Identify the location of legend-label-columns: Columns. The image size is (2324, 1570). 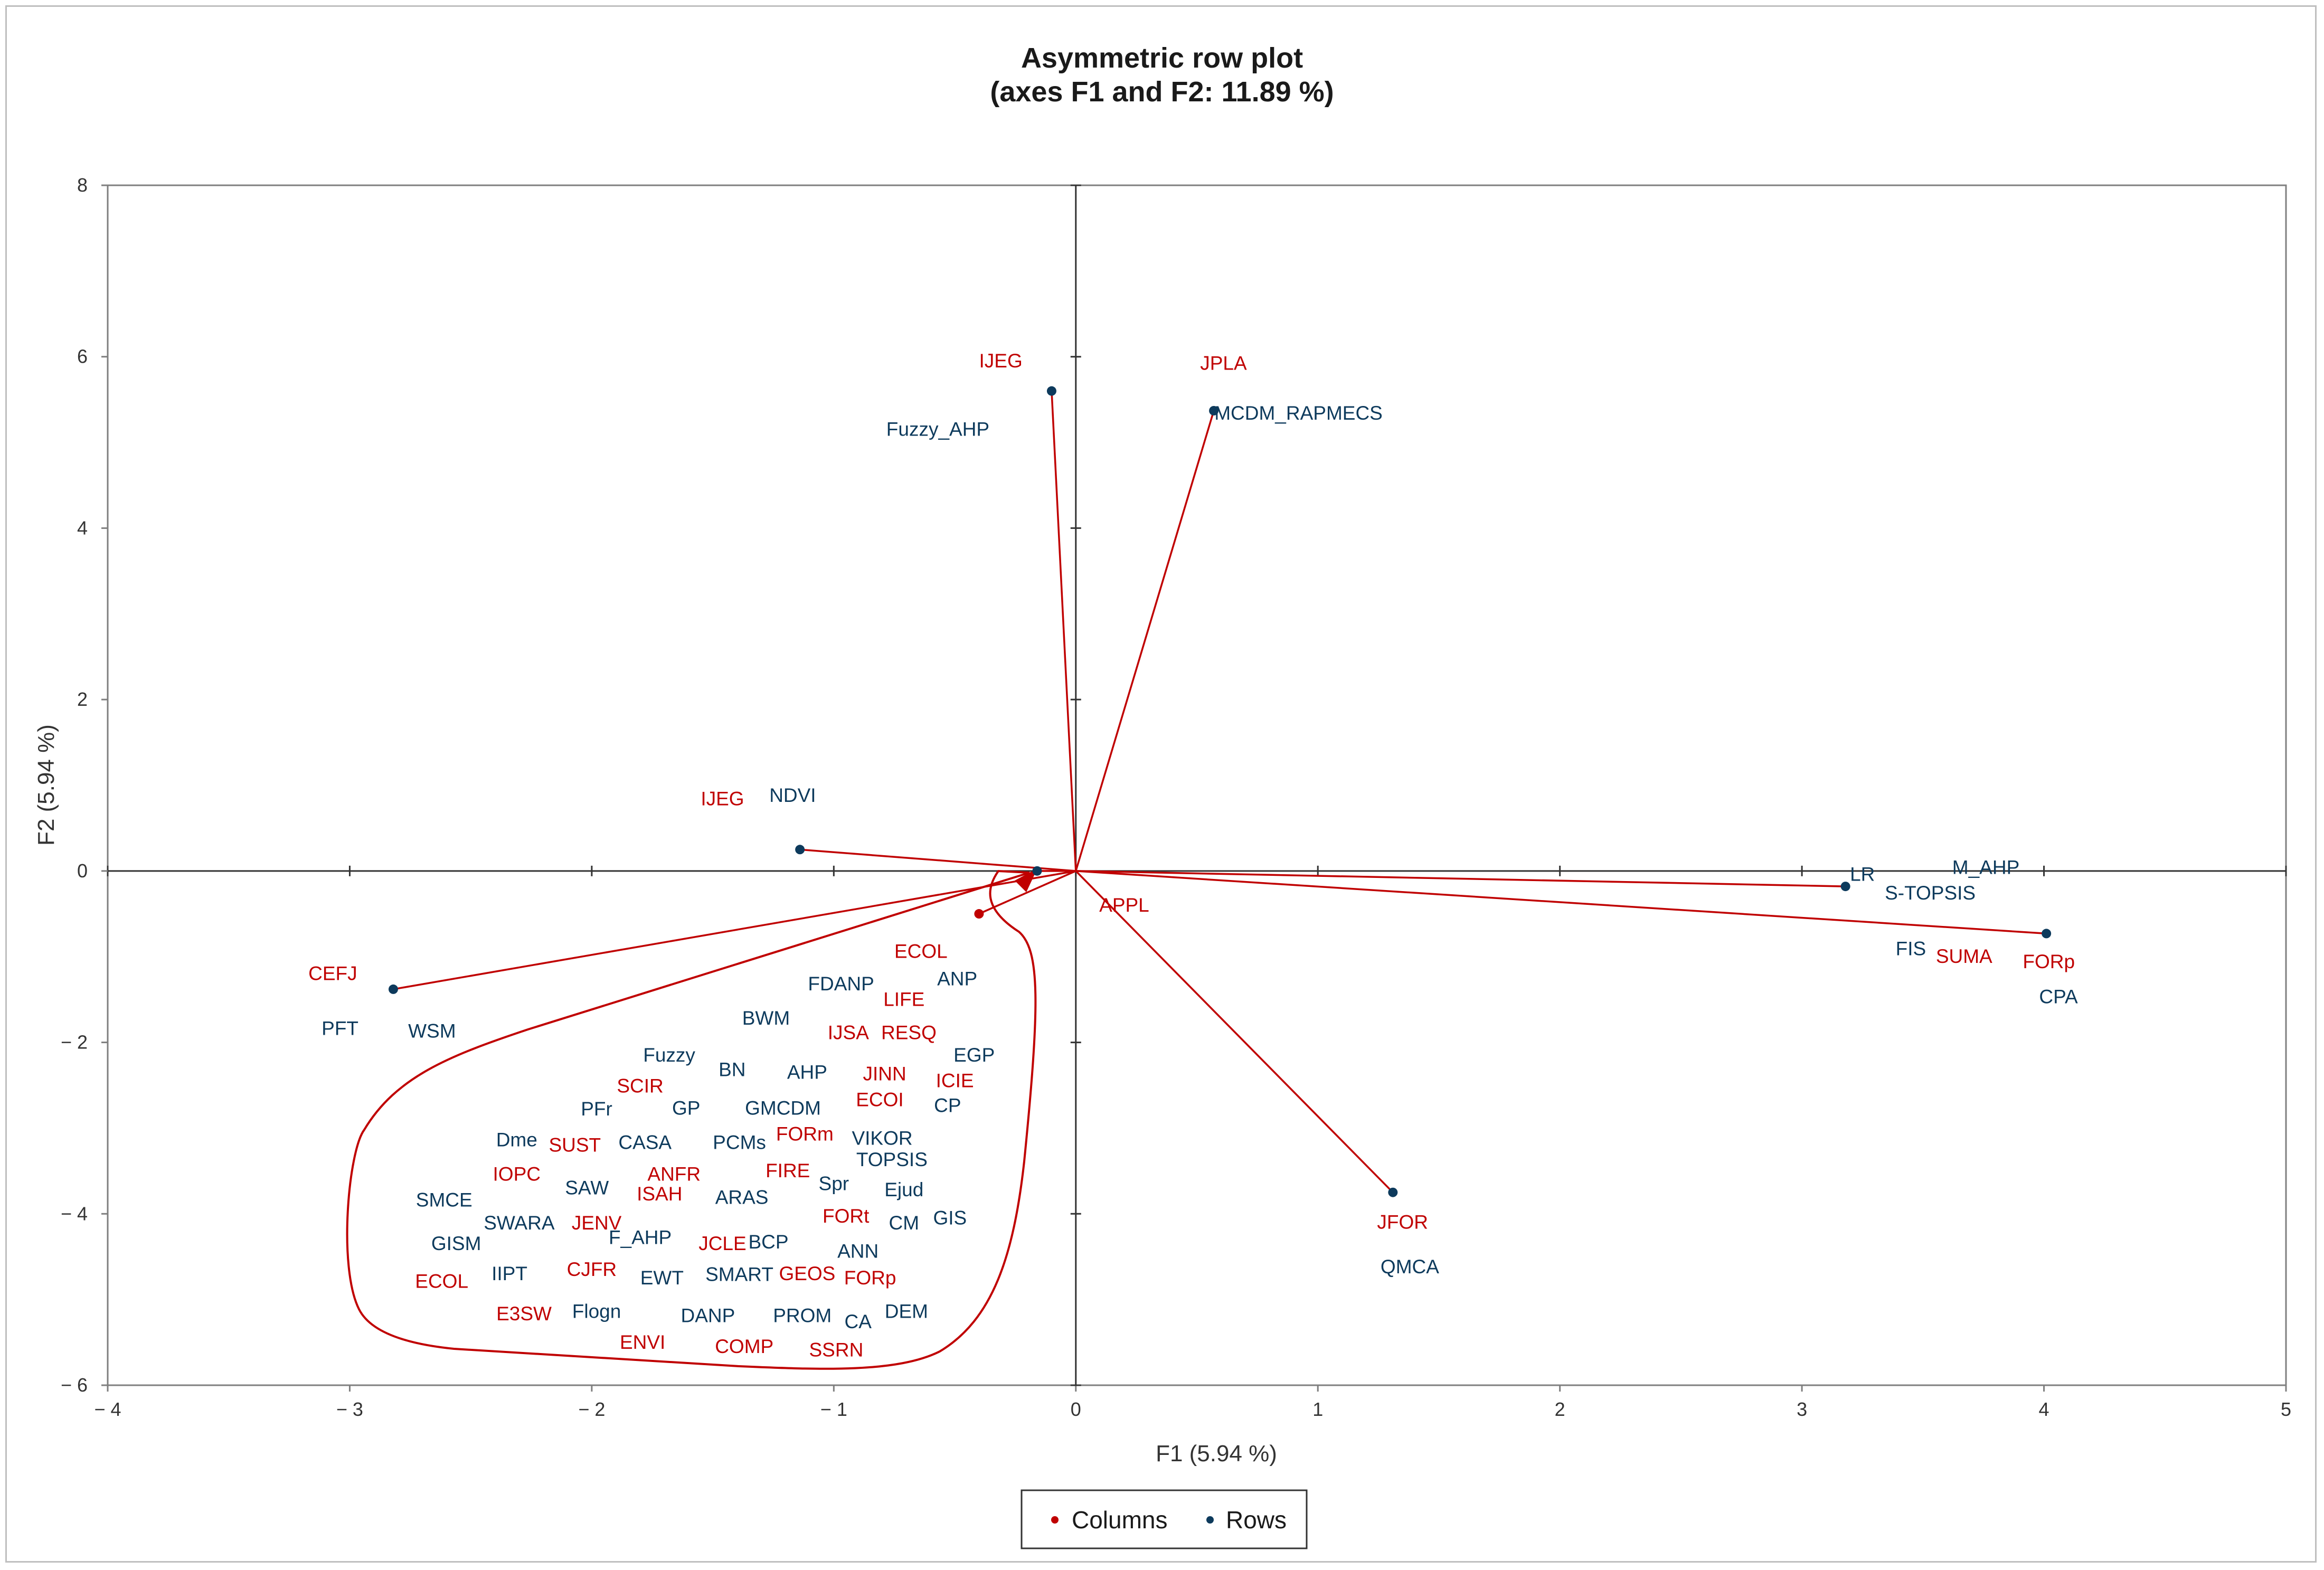
(1120, 1520).